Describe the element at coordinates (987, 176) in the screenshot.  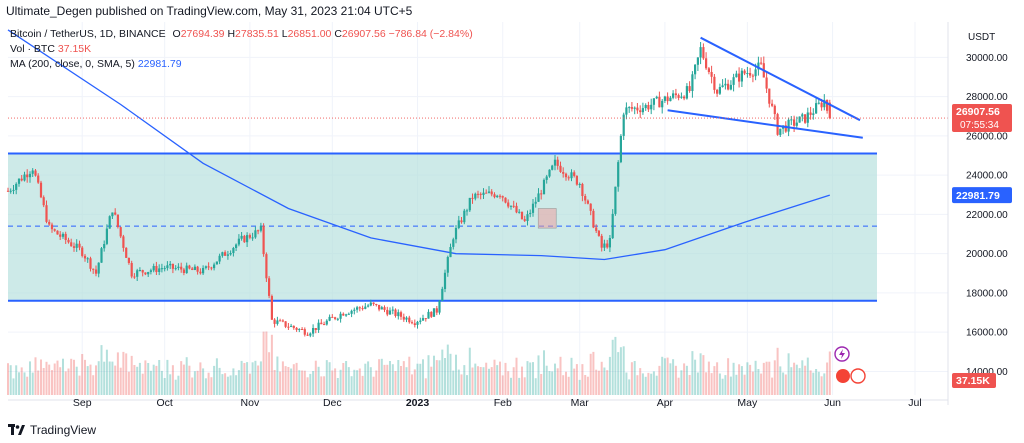
I see `price-tick-label: 24000.00` at that location.